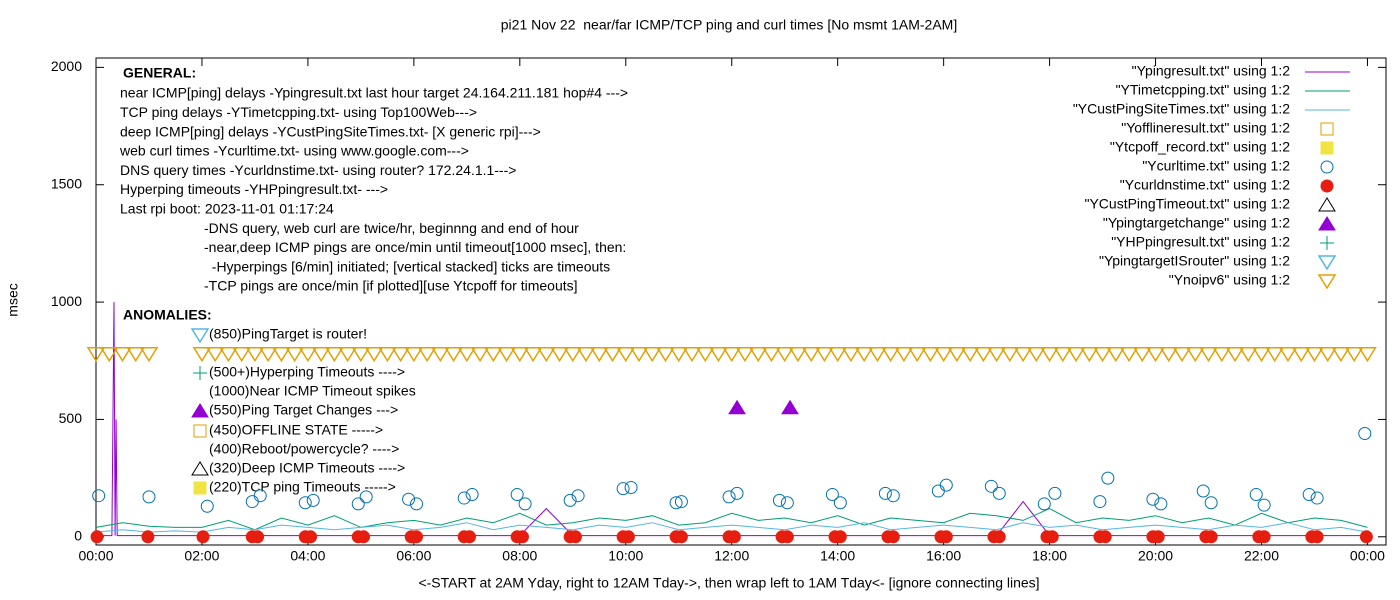 The width and height of the screenshot is (1400, 600). Describe the element at coordinates (78, 535) in the screenshot. I see `y-tick-label: 0` at that location.